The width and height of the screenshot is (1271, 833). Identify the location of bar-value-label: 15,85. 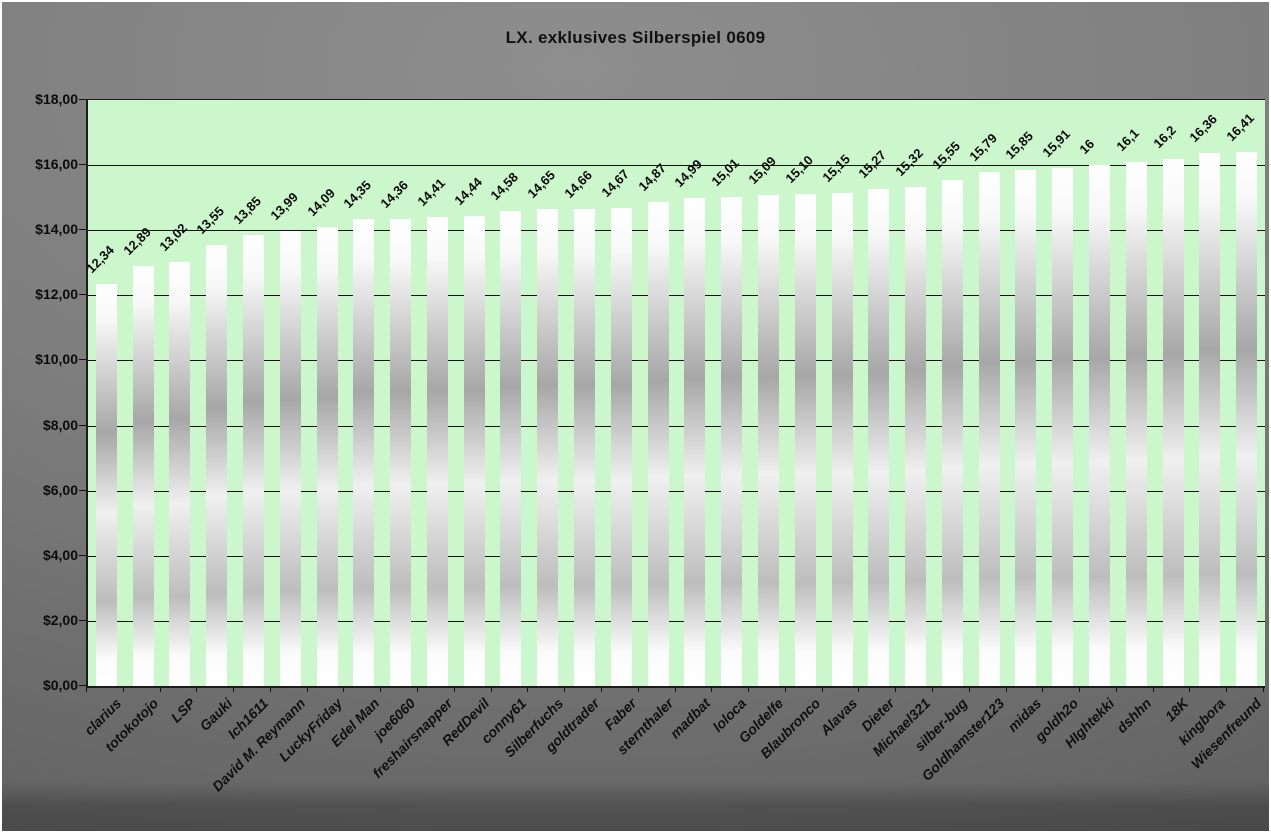
(1019, 145).